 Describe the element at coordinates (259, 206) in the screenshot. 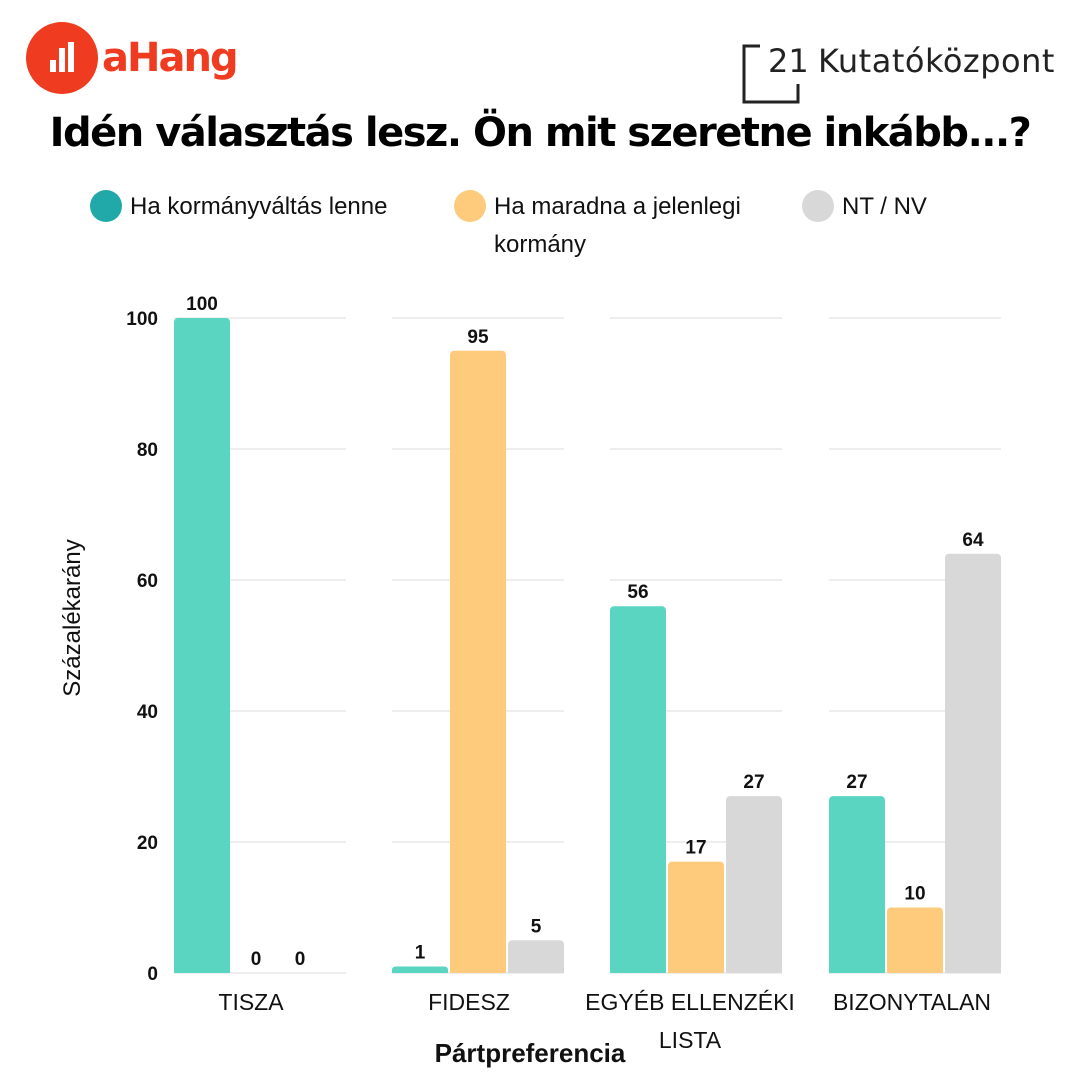

I see `legend-label-1: Ha kormányváltás lenne` at that location.